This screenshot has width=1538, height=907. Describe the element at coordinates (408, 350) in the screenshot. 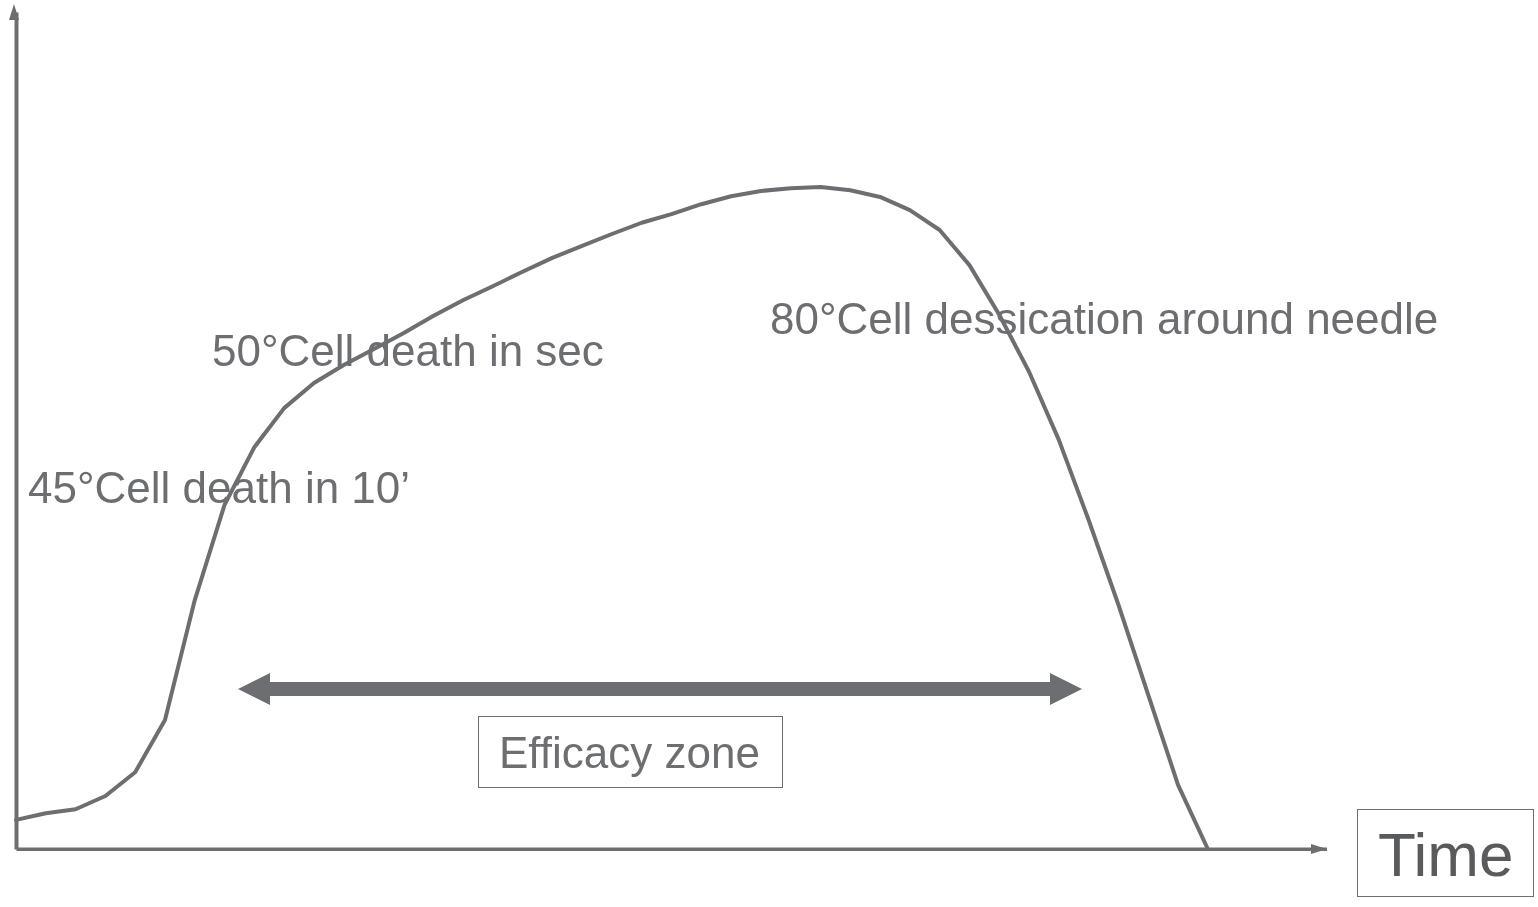

I see `annotation: 50°Cell death in sec` at that location.